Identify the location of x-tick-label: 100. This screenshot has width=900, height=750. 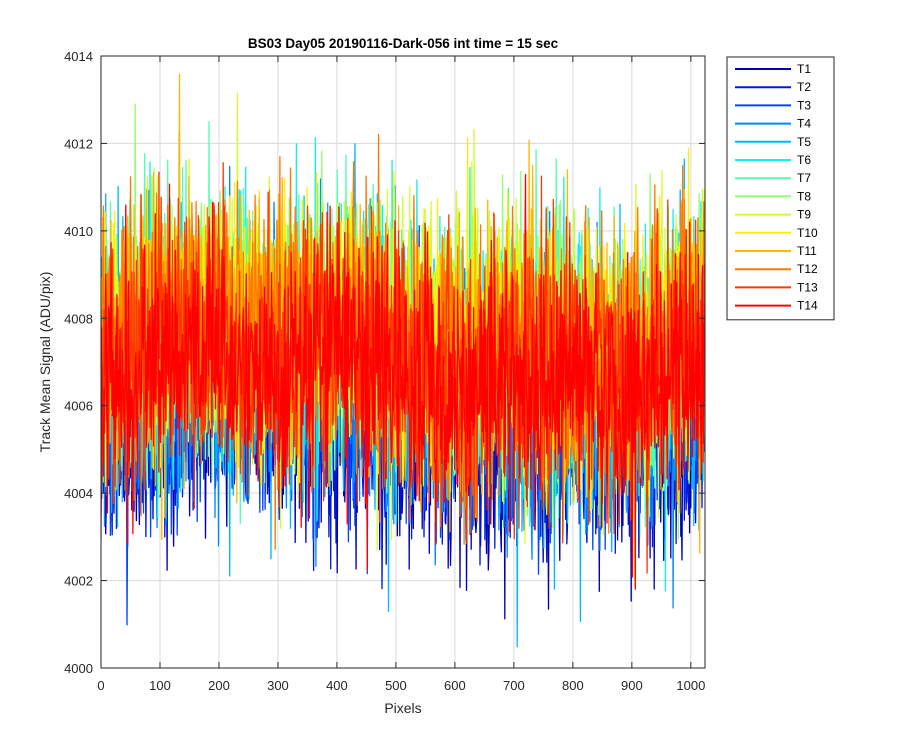
(160, 685).